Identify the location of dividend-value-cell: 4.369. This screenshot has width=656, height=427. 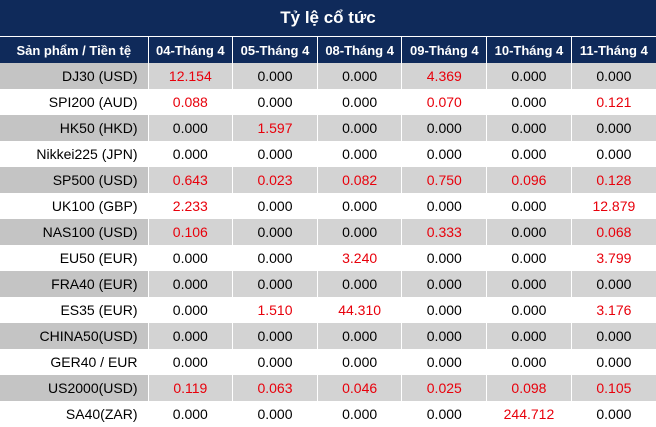
(444, 76).